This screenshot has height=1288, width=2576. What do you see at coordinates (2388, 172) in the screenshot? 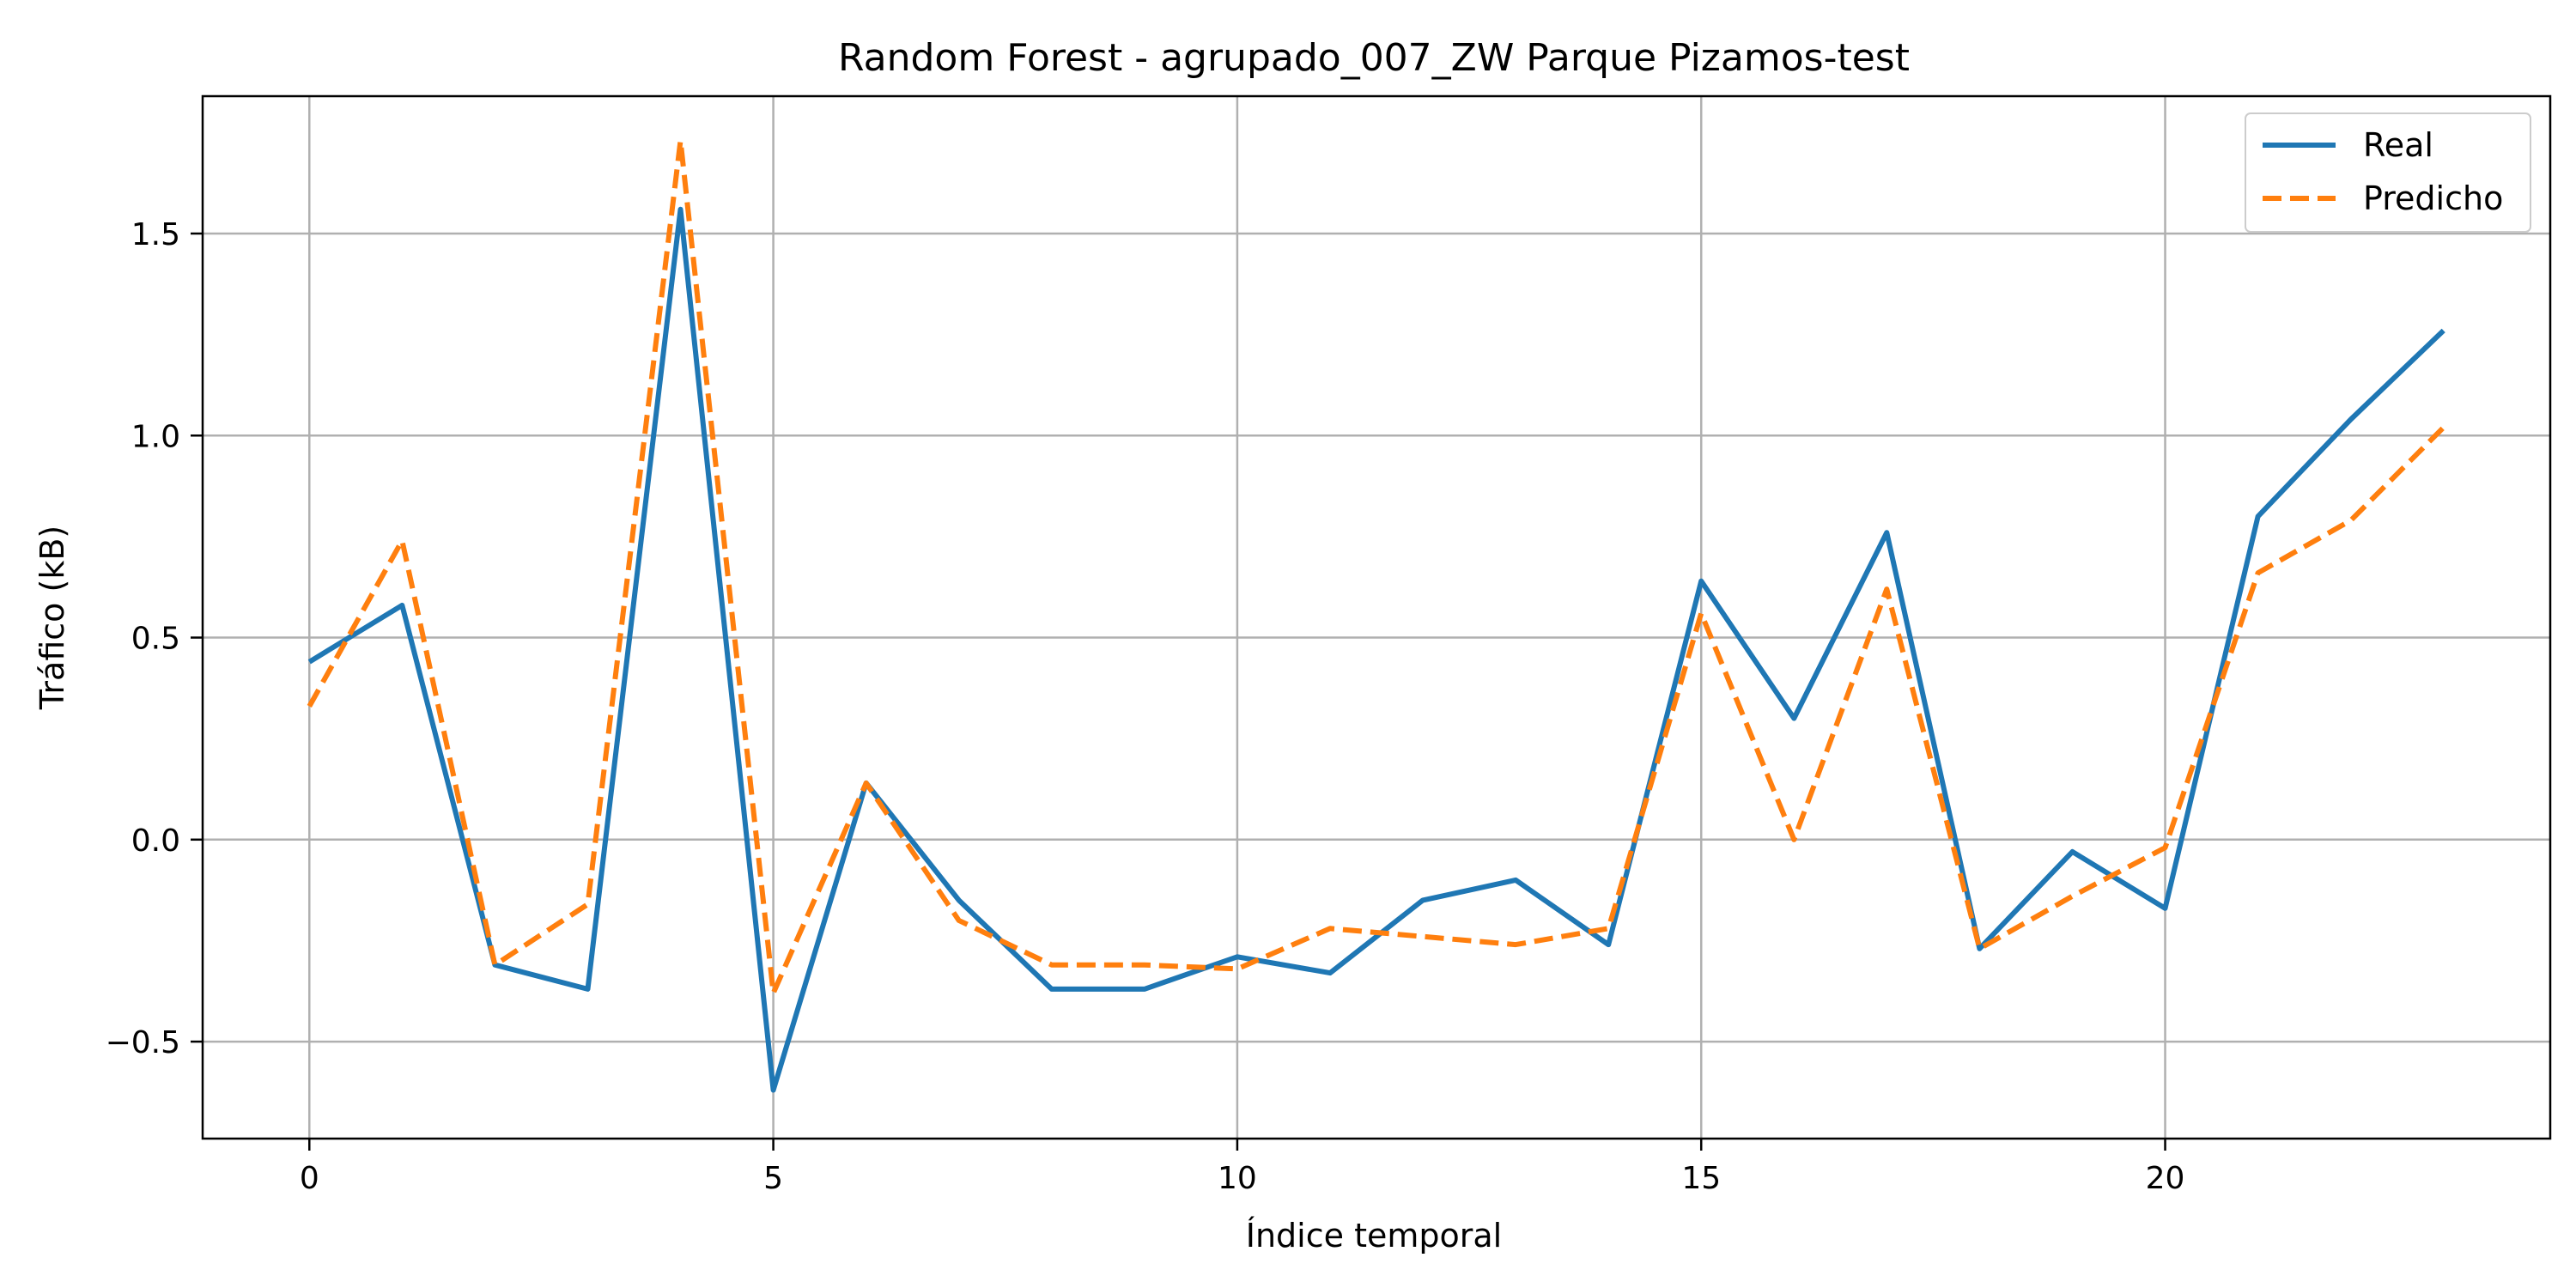
I see `legend: Real Predicho` at bounding box center [2388, 172].